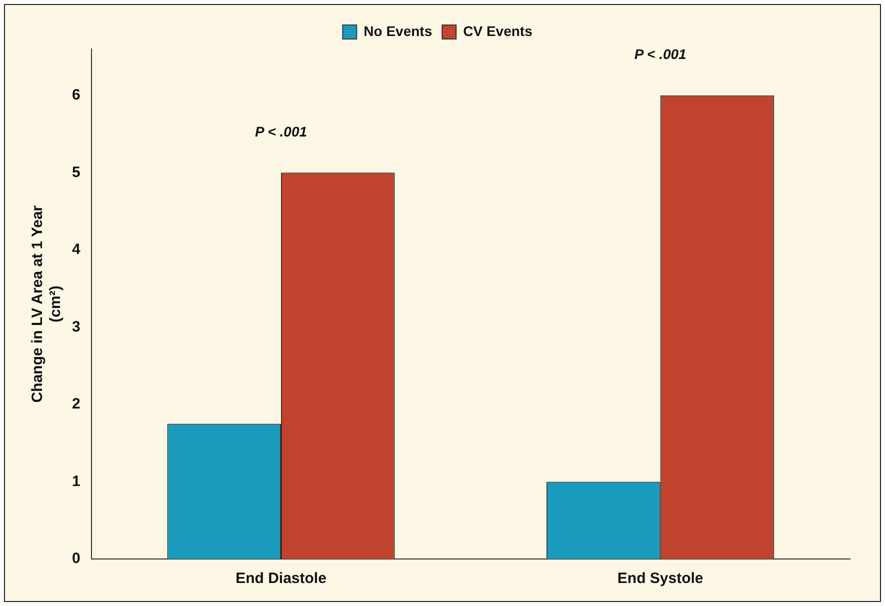 Image resolution: width=885 pixels, height=606 pixels. Describe the element at coordinates (398, 30) in the screenshot. I see `legend-label: No Events` at that location.